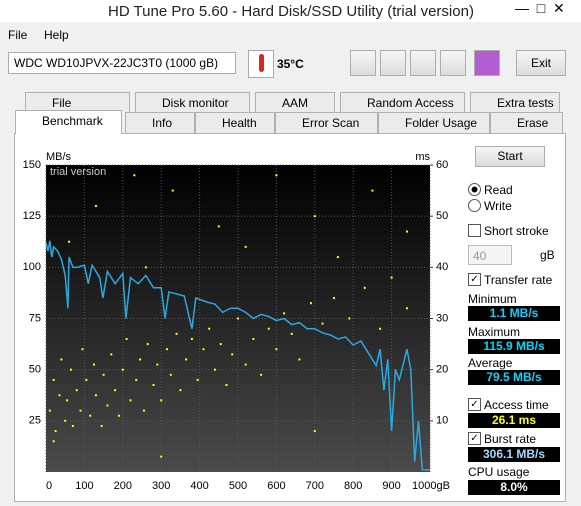 This screenshot has width=581, height=506. What do you see at coordinates (490, 255) in the screenshot?
I see `stroke-input: 40` at bounding box center [490, 255].